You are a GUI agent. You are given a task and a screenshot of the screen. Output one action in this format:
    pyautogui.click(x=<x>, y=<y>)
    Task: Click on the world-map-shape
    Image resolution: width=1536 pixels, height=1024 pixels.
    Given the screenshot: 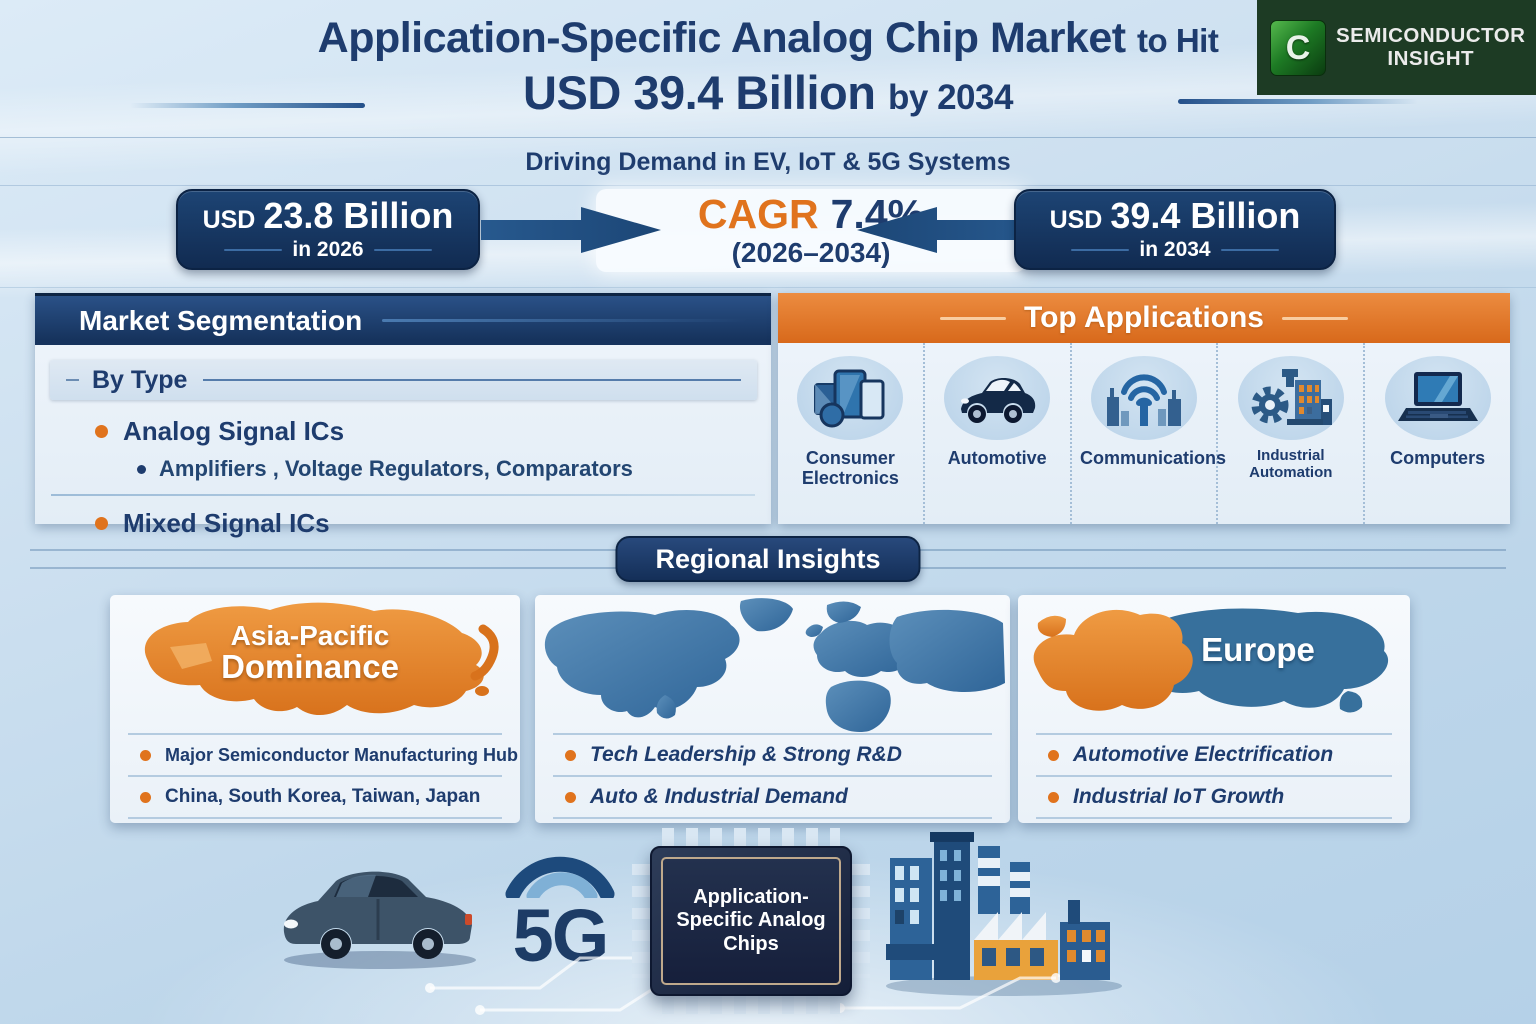 What is the action you would take?
    pyautogui.click(x=774, y=665)
    